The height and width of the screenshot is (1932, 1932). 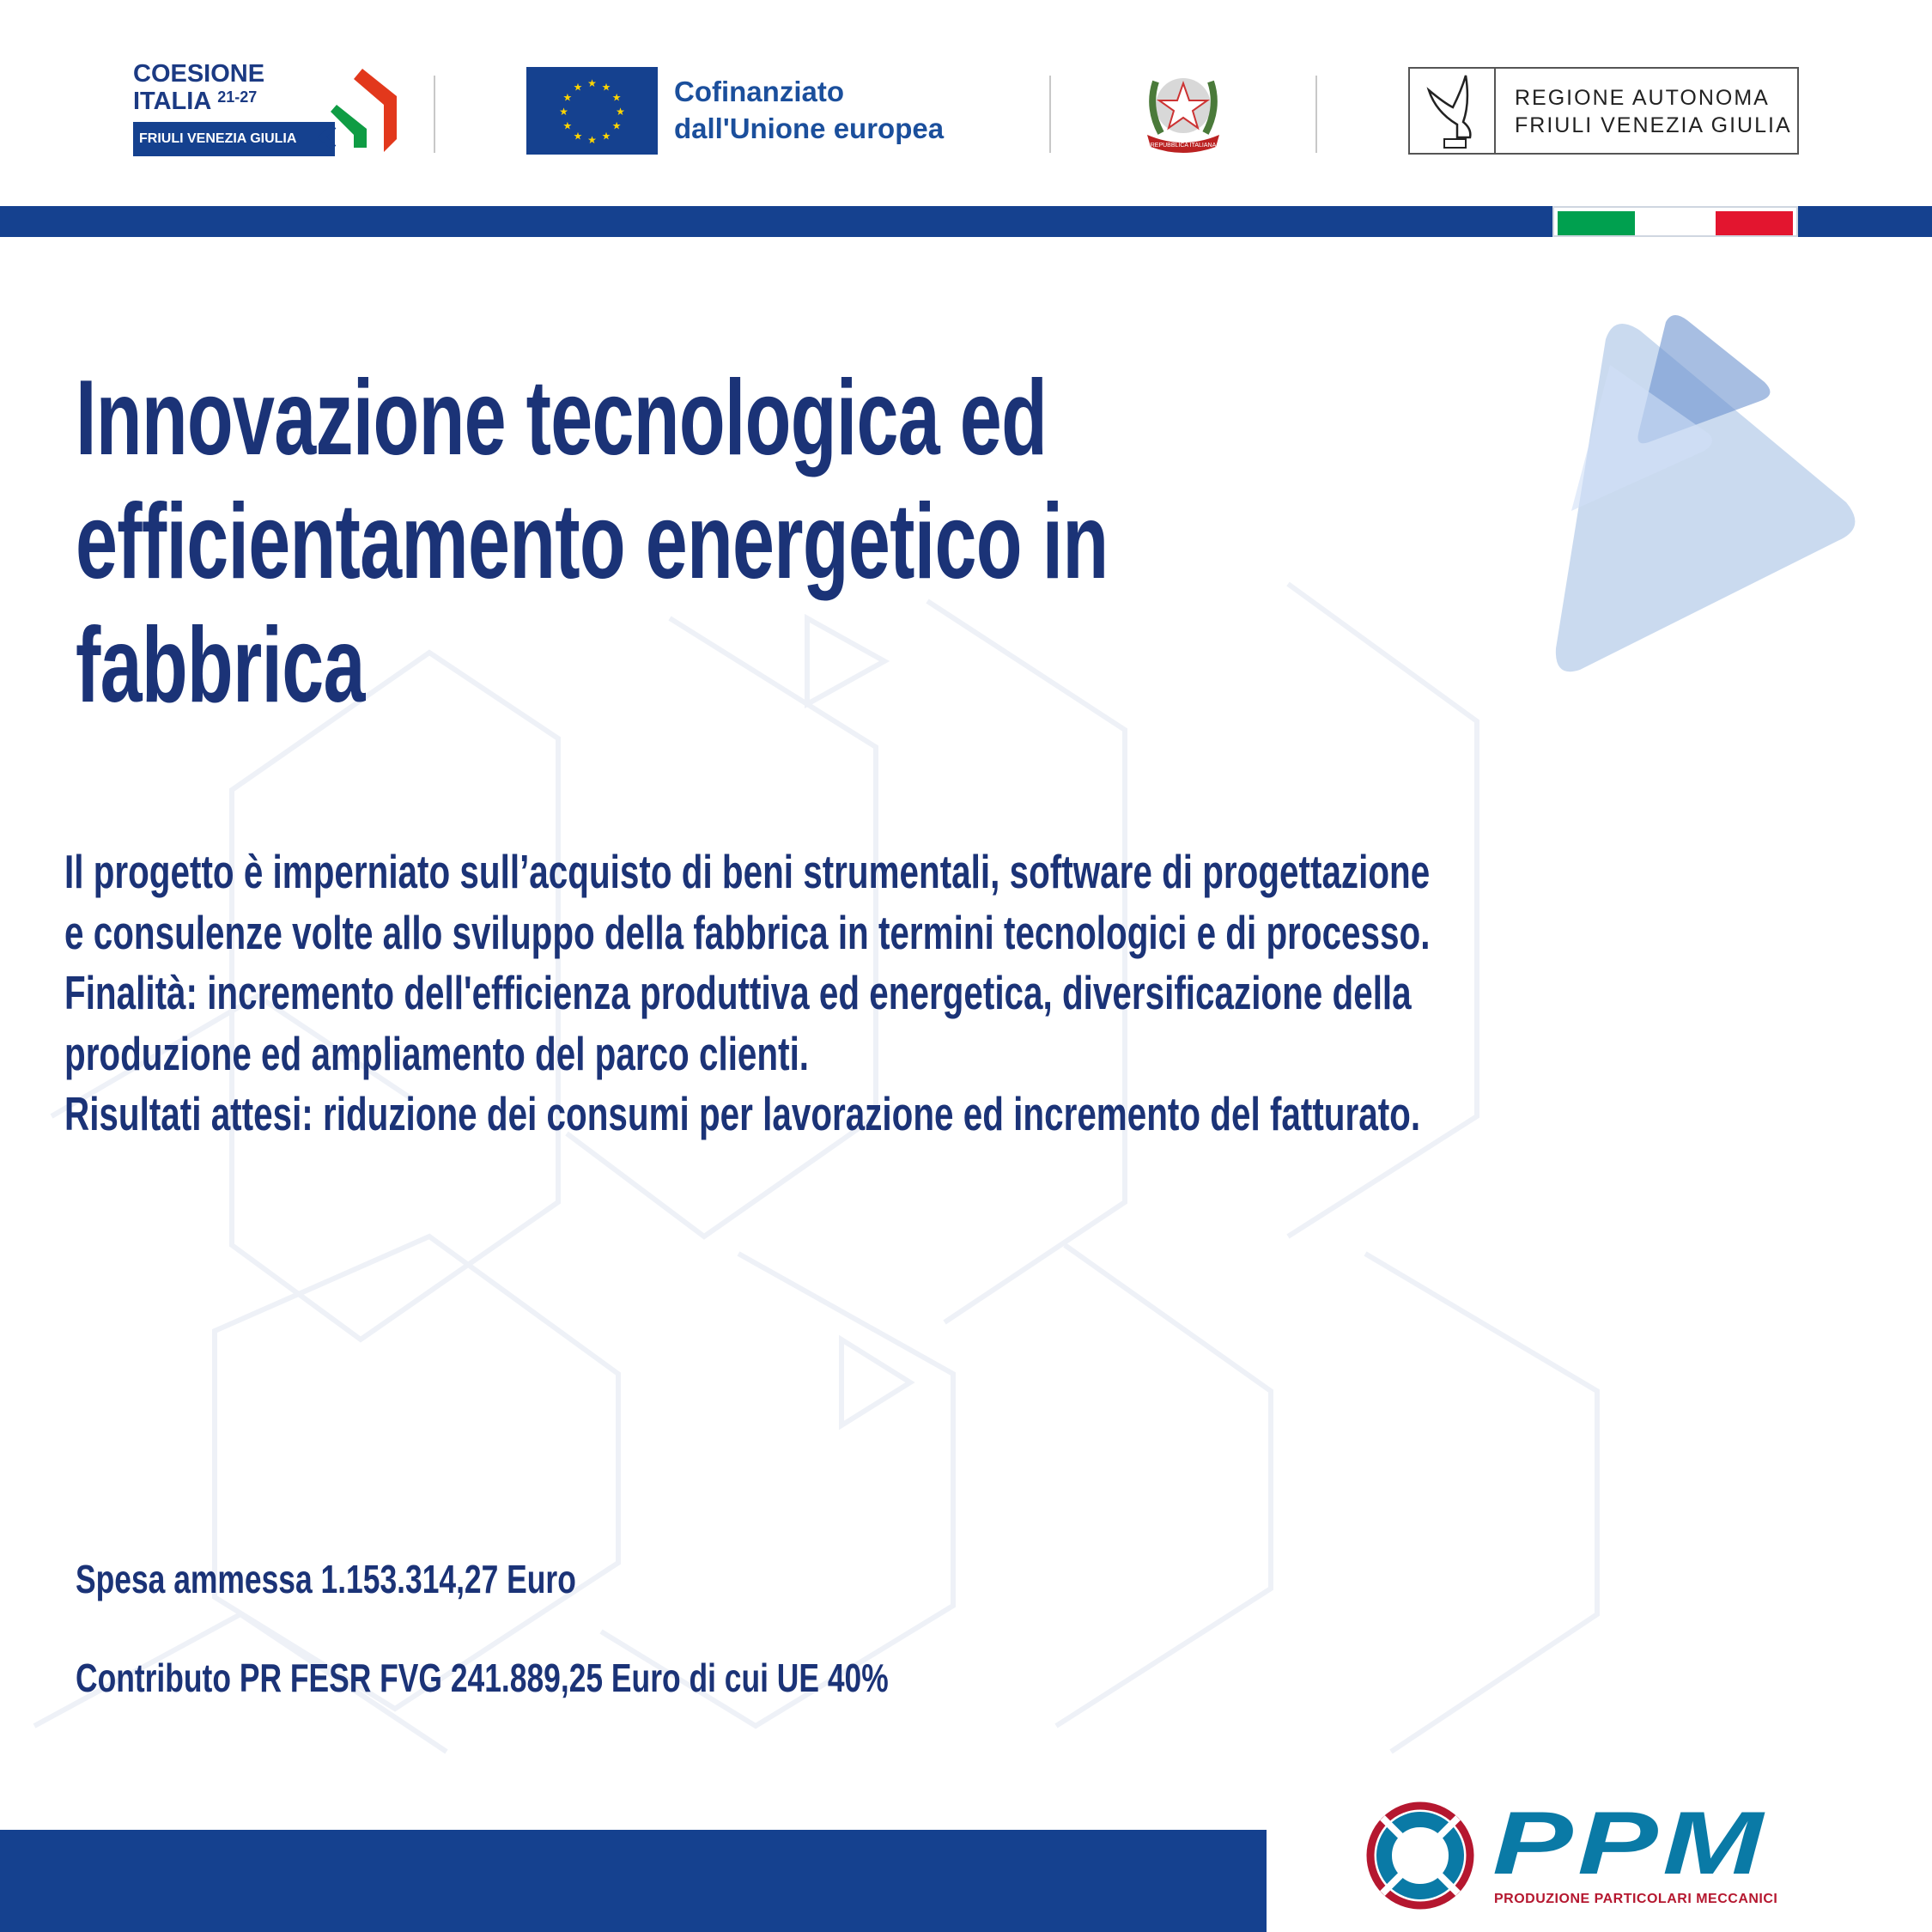 I want to click on regione-line1: REGIONE AUTONOMA, so click(x=1642, y=98).